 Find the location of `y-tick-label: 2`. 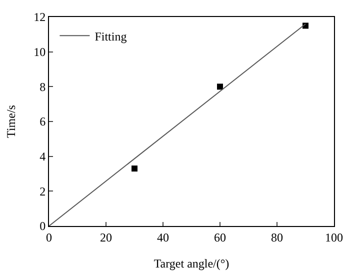

y-tick-label: 2 is located at coordinates (43, 191).